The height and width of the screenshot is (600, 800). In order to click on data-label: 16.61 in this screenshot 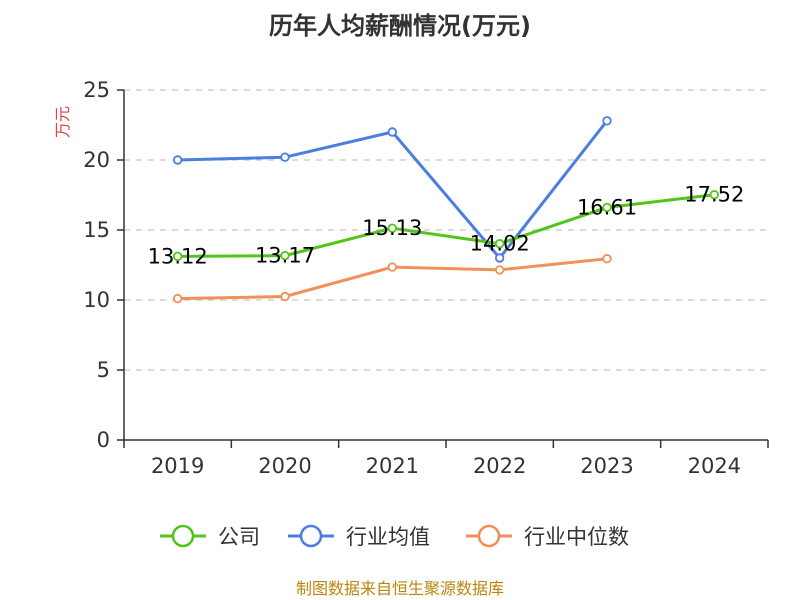, I will do `click(607, 207)`.